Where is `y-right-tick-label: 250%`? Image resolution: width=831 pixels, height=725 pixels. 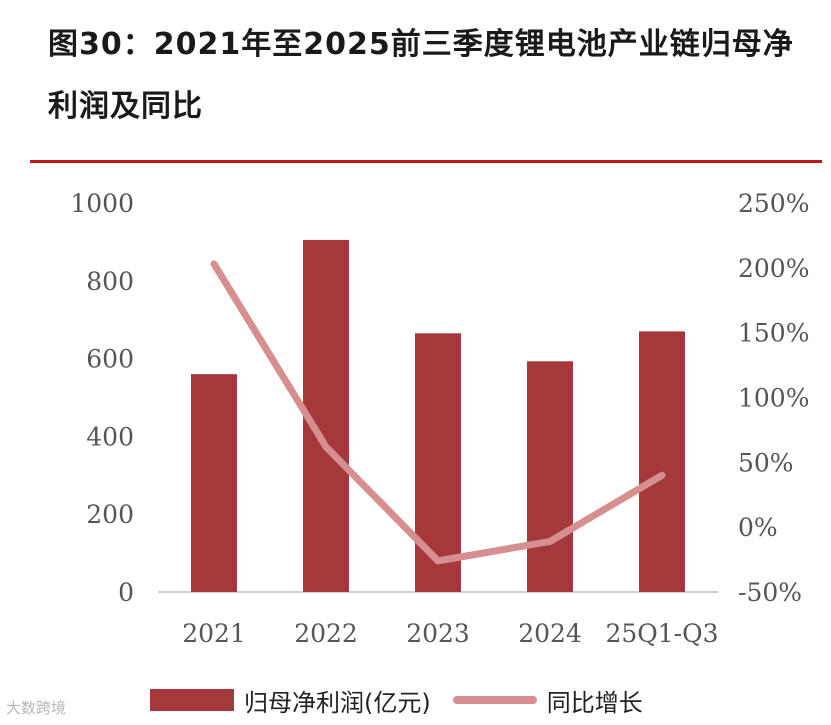
y-right-tick-label: 250% is located at coordinates (773, 203).